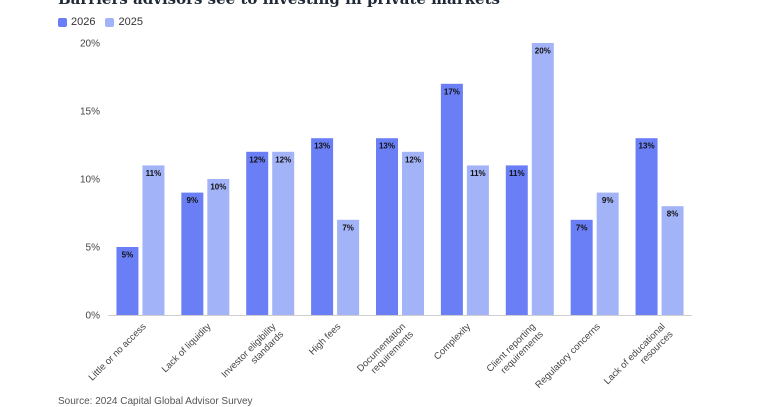  What do you see at coordinates (452, 341) in the screenshot?
I see `x-tick-label: Complexity` at bounding box center [452, 341].